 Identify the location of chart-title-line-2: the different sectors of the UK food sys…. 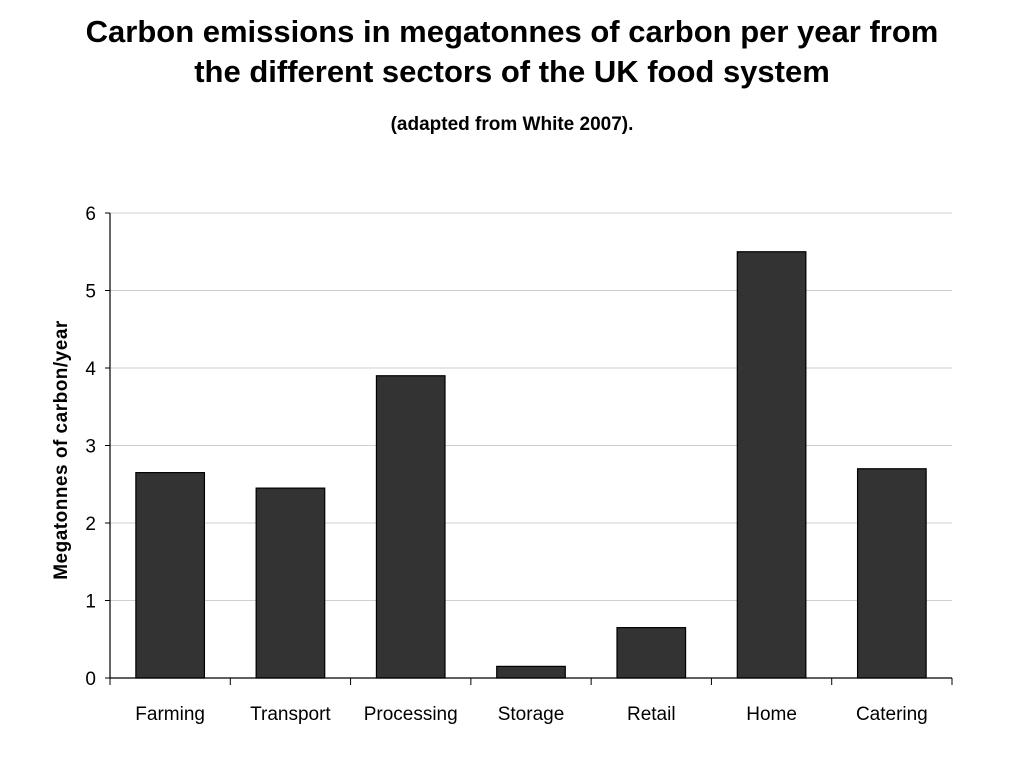
(512, 71).